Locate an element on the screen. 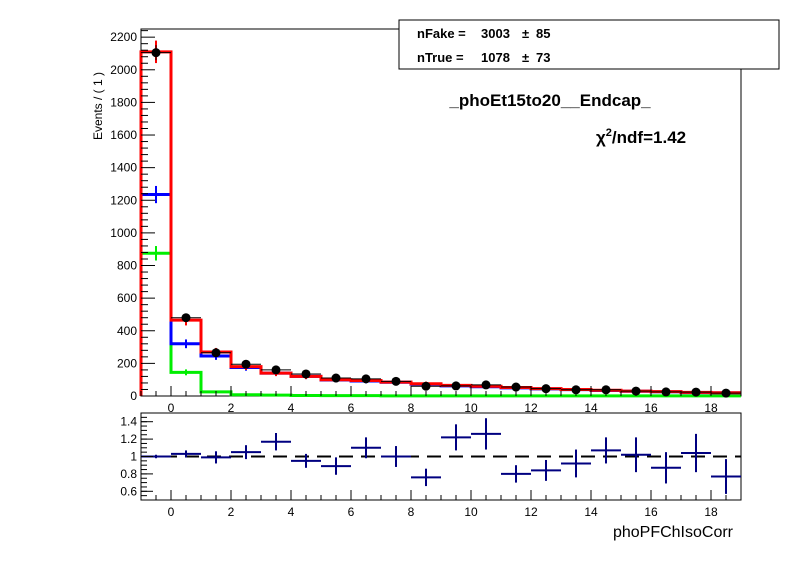 The height and width of the screenshot is (572, 796). x-tick-label-14: 14 is located at coordinates (591, 408).